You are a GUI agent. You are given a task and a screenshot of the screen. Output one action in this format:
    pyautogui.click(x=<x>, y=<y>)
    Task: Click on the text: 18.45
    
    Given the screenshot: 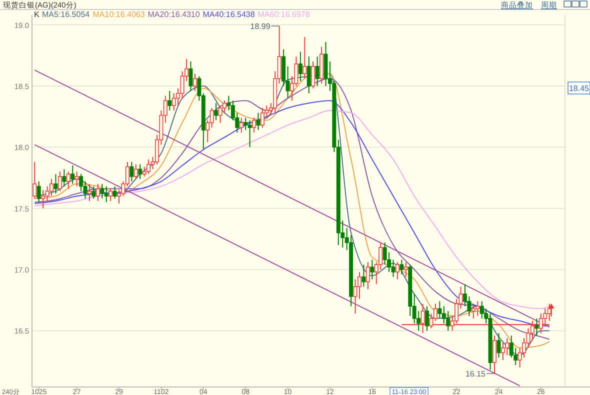 What is the action you would take?
    pyautogui.click(x=579, y=88)
    